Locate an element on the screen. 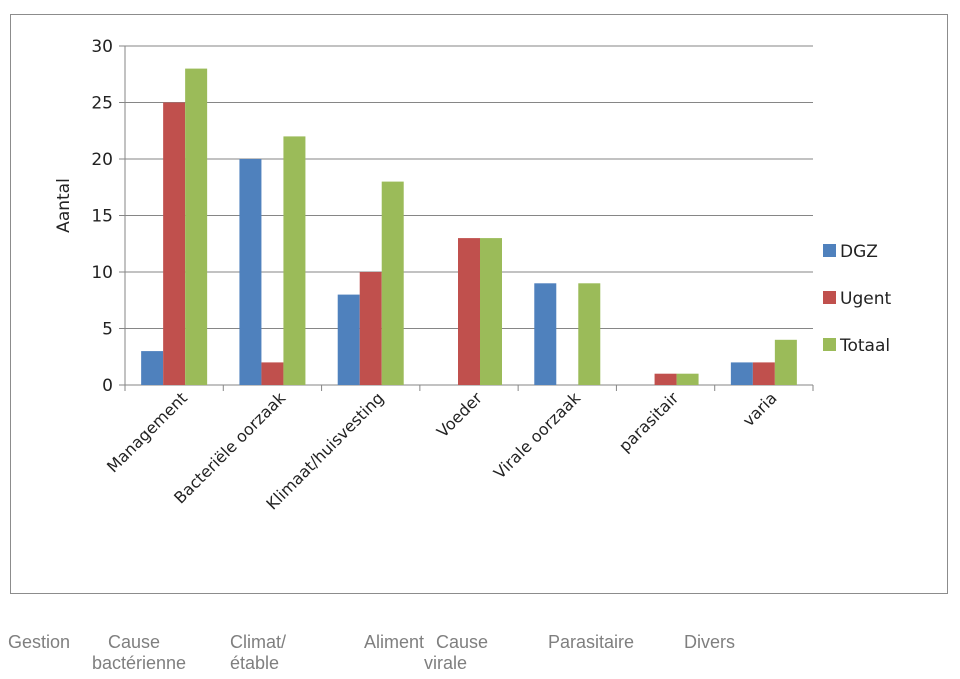  x-category-label: Voeder is located at coordinates (459, 414).